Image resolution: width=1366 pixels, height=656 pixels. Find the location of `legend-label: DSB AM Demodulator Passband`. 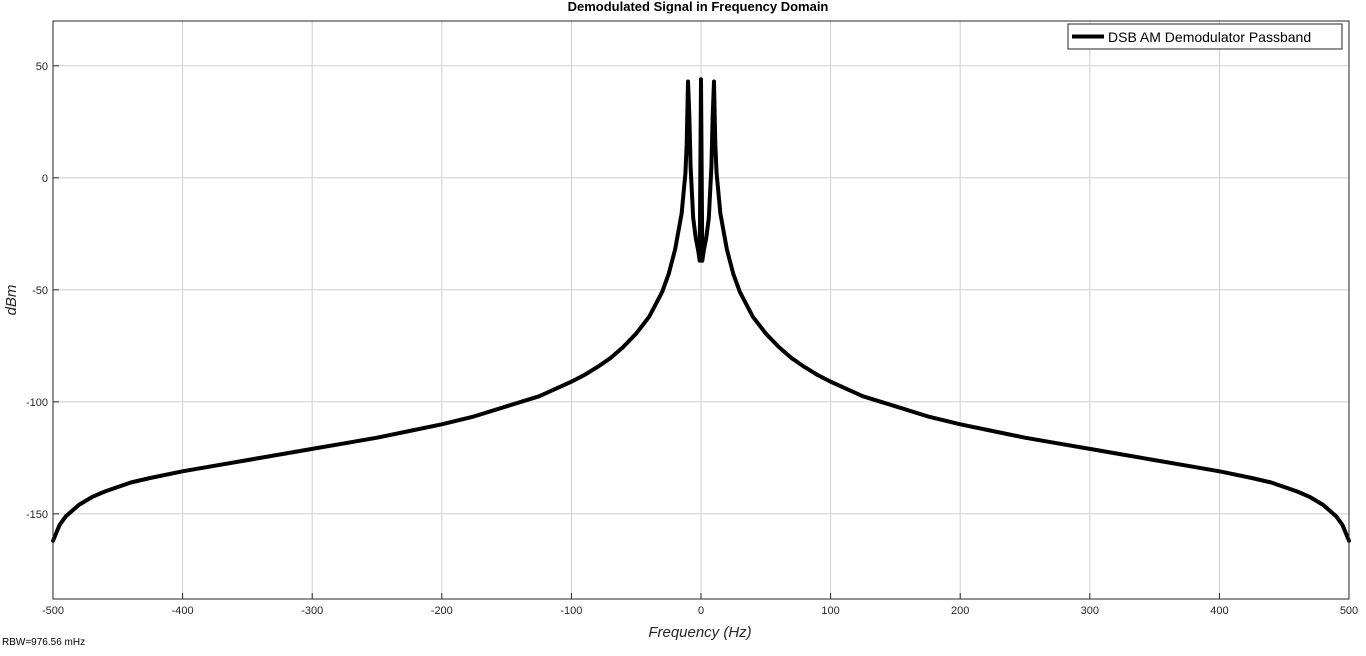

legend-label: DSB AM Demodulator Passband is located at coordinates (1209, 37).